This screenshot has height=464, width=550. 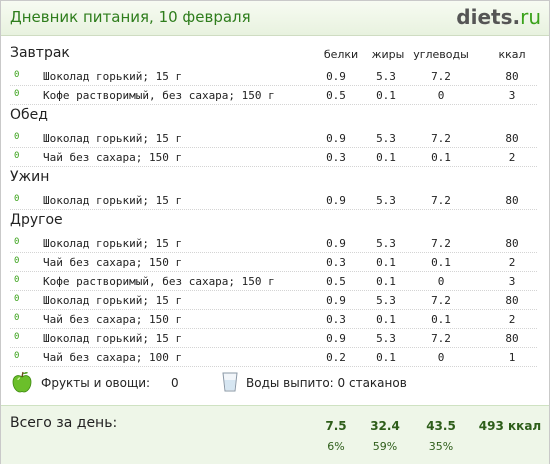 I want to click on food-name: Чай без сахара; 100 г, so click(x=113, y=357).